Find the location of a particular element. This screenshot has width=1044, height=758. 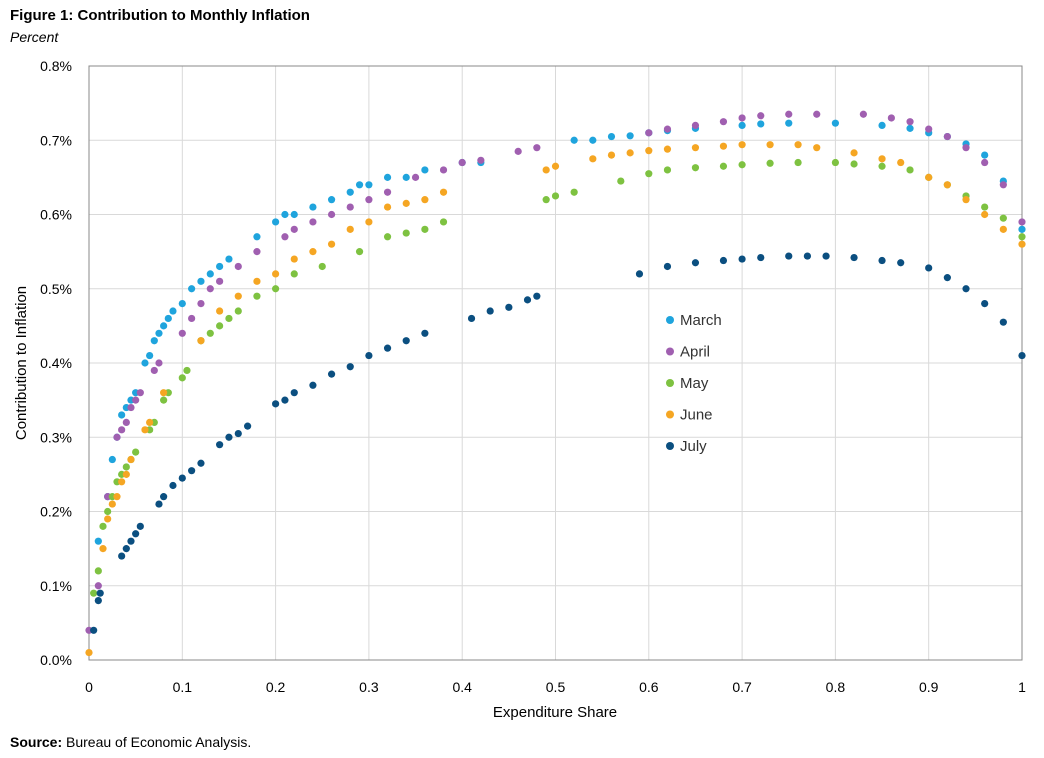

y-axis-title: Contribution to Inflation is located at coordinates (21, 363).